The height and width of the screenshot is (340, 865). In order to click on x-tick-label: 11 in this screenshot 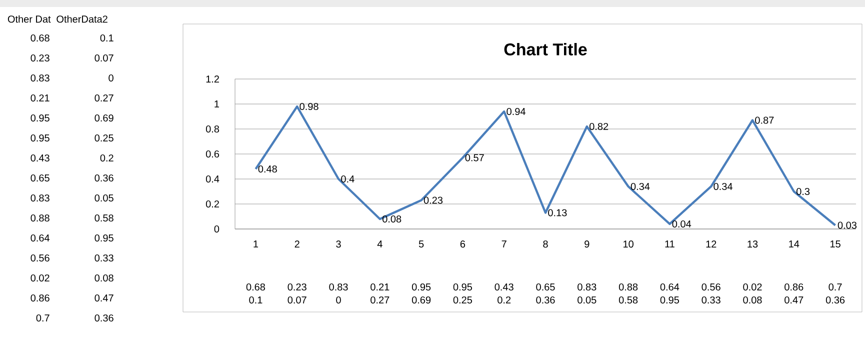, I will do `click(669, 244)`.